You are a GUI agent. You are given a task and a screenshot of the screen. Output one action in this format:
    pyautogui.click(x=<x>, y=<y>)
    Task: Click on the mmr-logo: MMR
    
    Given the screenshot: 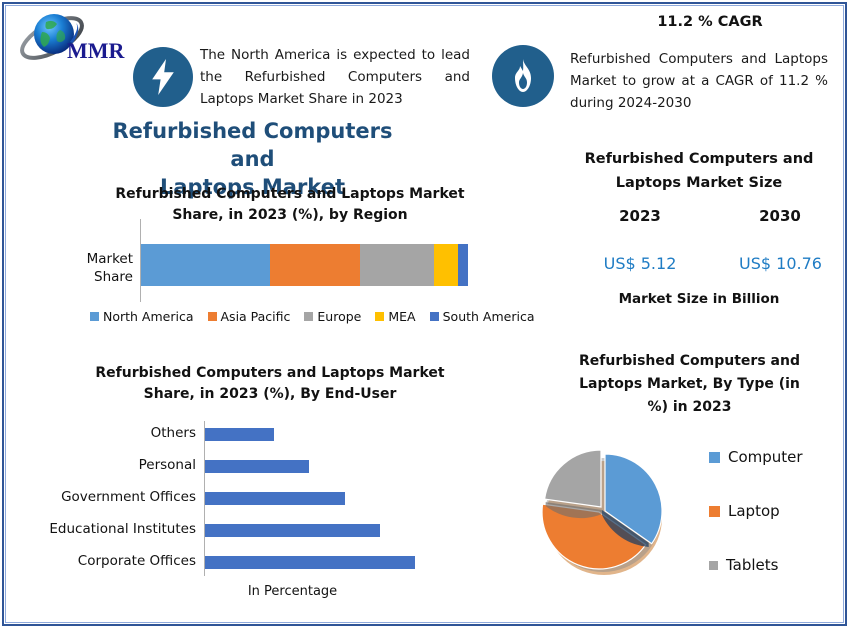 What is the action you would take?
    pyautogui.click(x=74, y=39)
    